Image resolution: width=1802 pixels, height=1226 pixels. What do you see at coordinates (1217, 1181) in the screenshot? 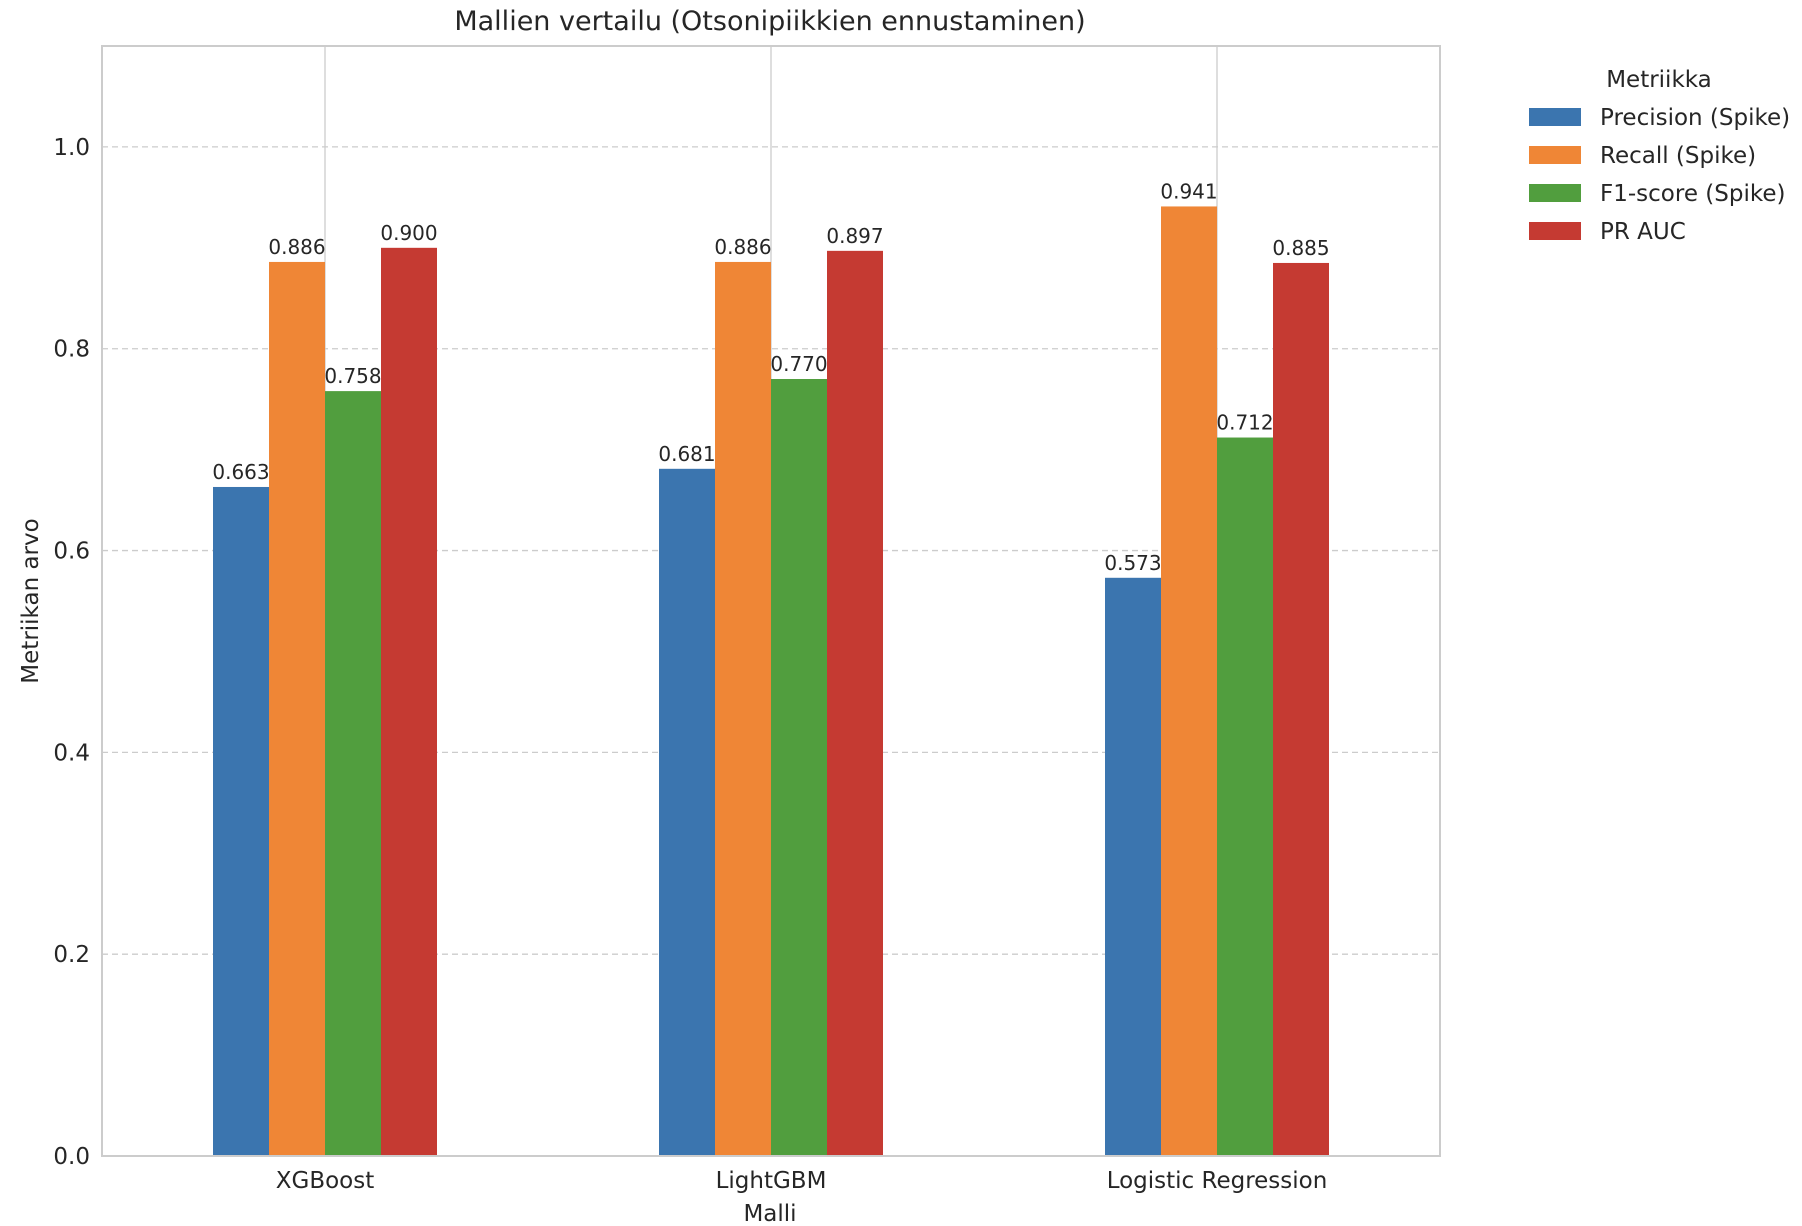
I see `x-tick-label: Logistic Regression` at bounding box center [1217, 1181].